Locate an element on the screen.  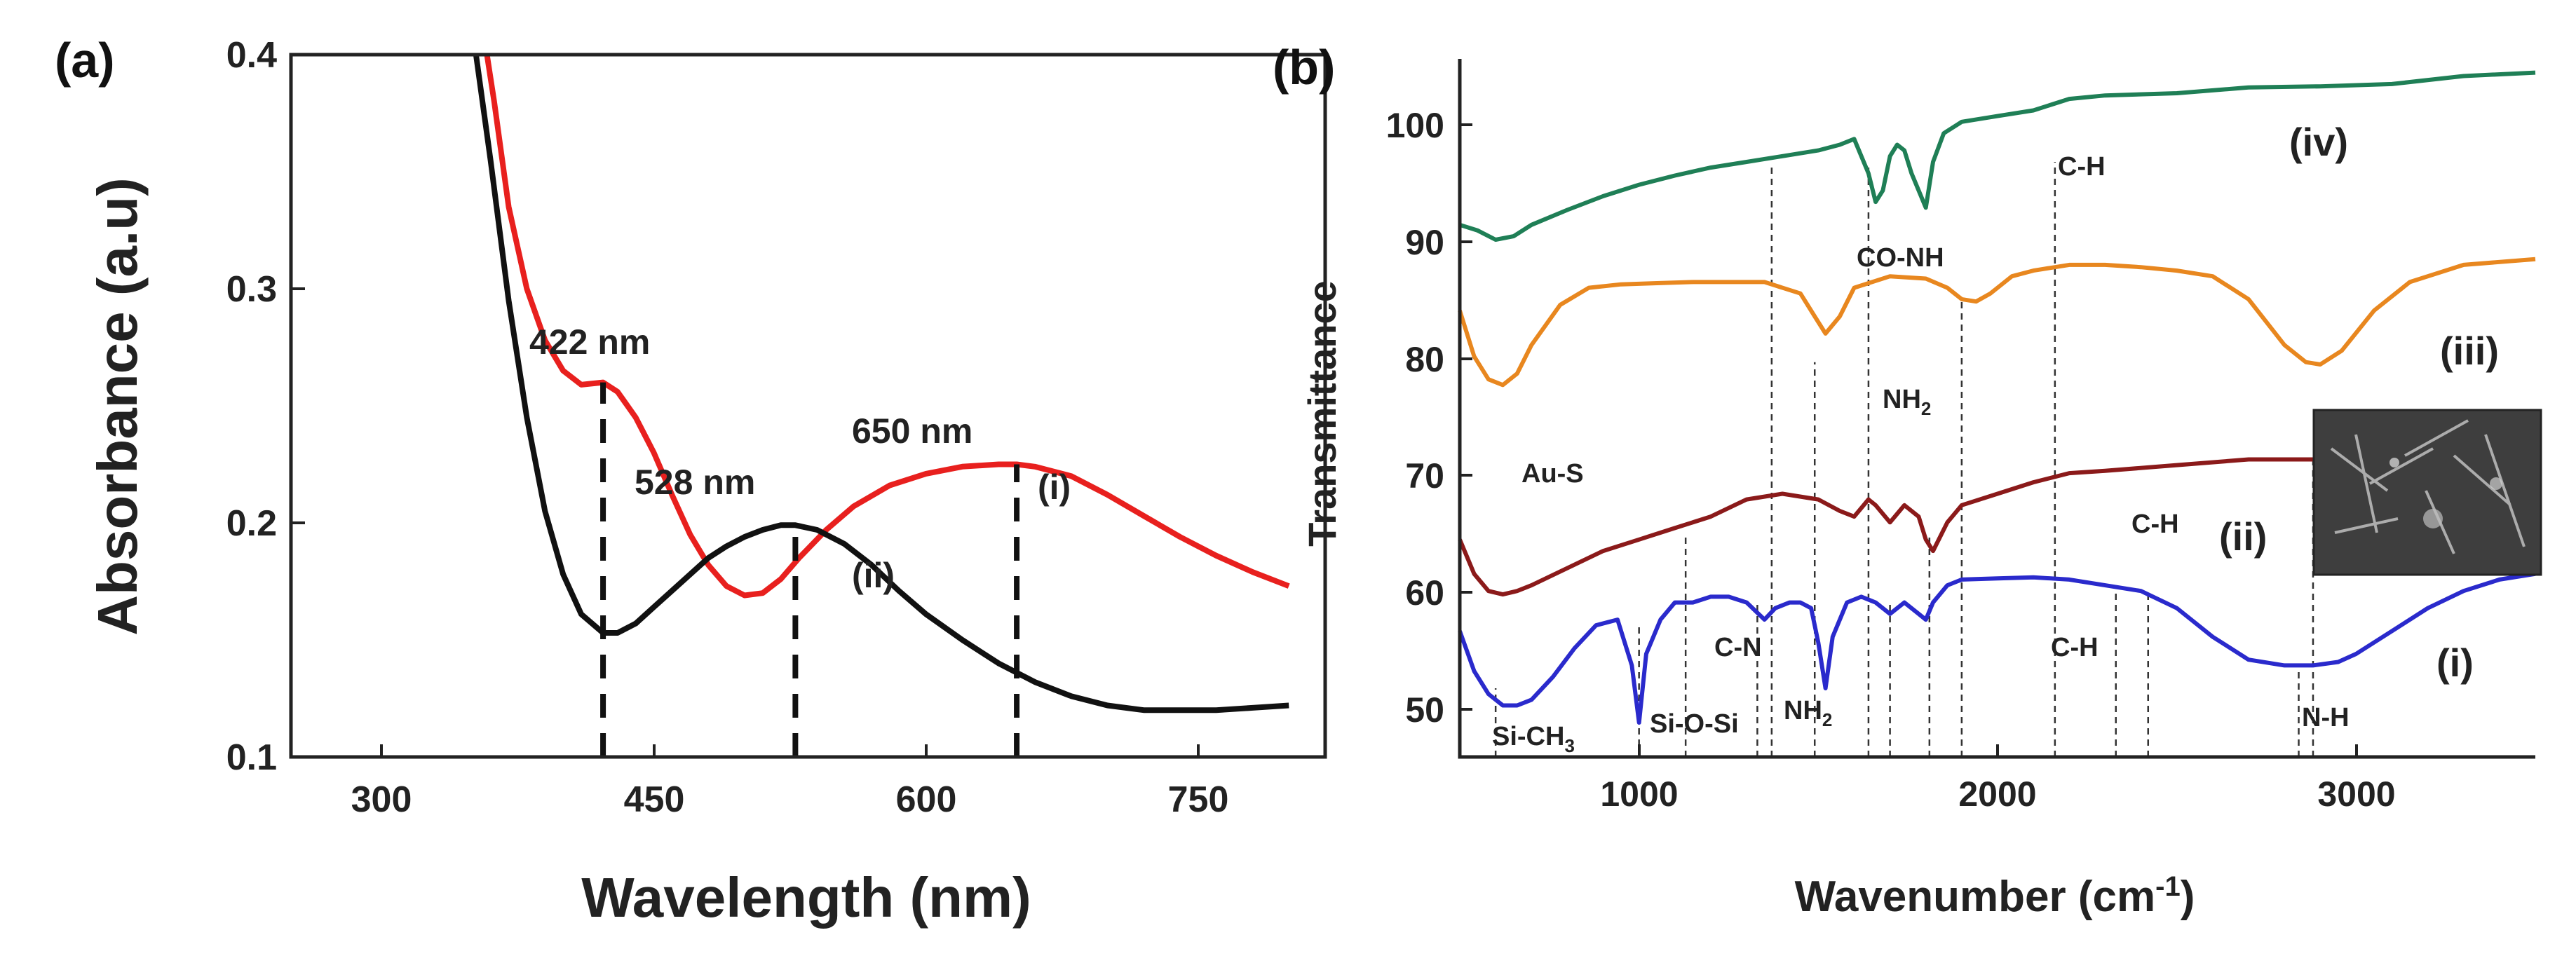
x-tick-label: 300 is located at coordinates (381, 799).